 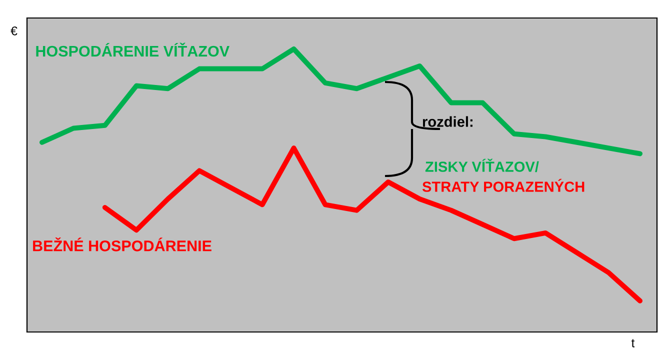 I want to click on annotation: ZISKY VÍŤAZOV/, so click(x=482, y=165).